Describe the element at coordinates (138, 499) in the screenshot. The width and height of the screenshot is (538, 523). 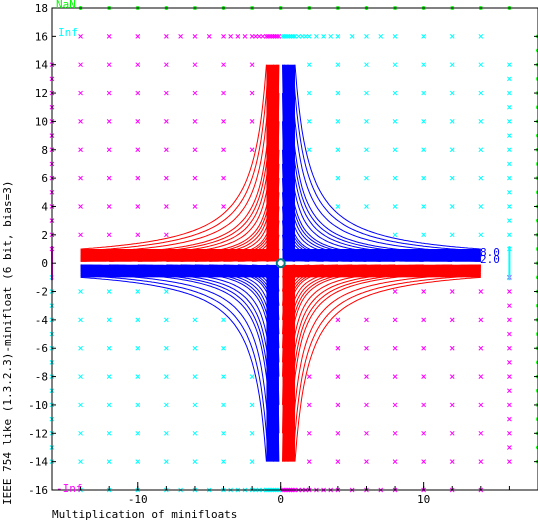
I see `x-tick-label: -10` at that location.